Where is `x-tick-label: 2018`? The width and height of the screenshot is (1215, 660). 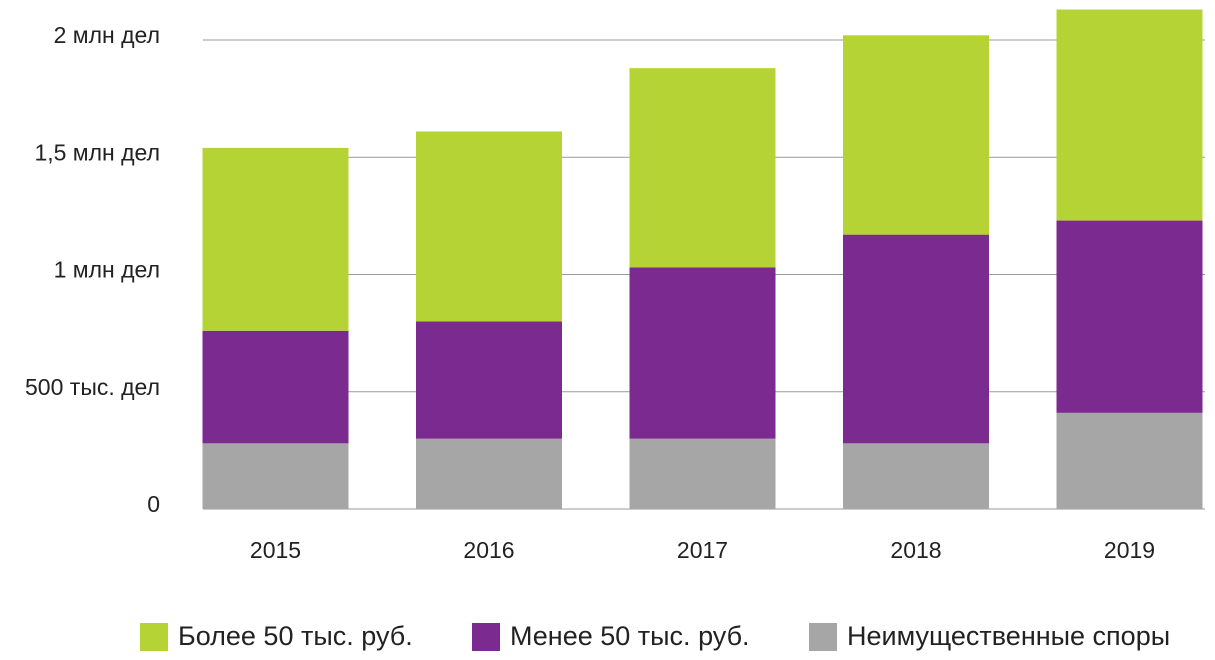 x-tick-label: 2018 is located at coordinates (915, 550).